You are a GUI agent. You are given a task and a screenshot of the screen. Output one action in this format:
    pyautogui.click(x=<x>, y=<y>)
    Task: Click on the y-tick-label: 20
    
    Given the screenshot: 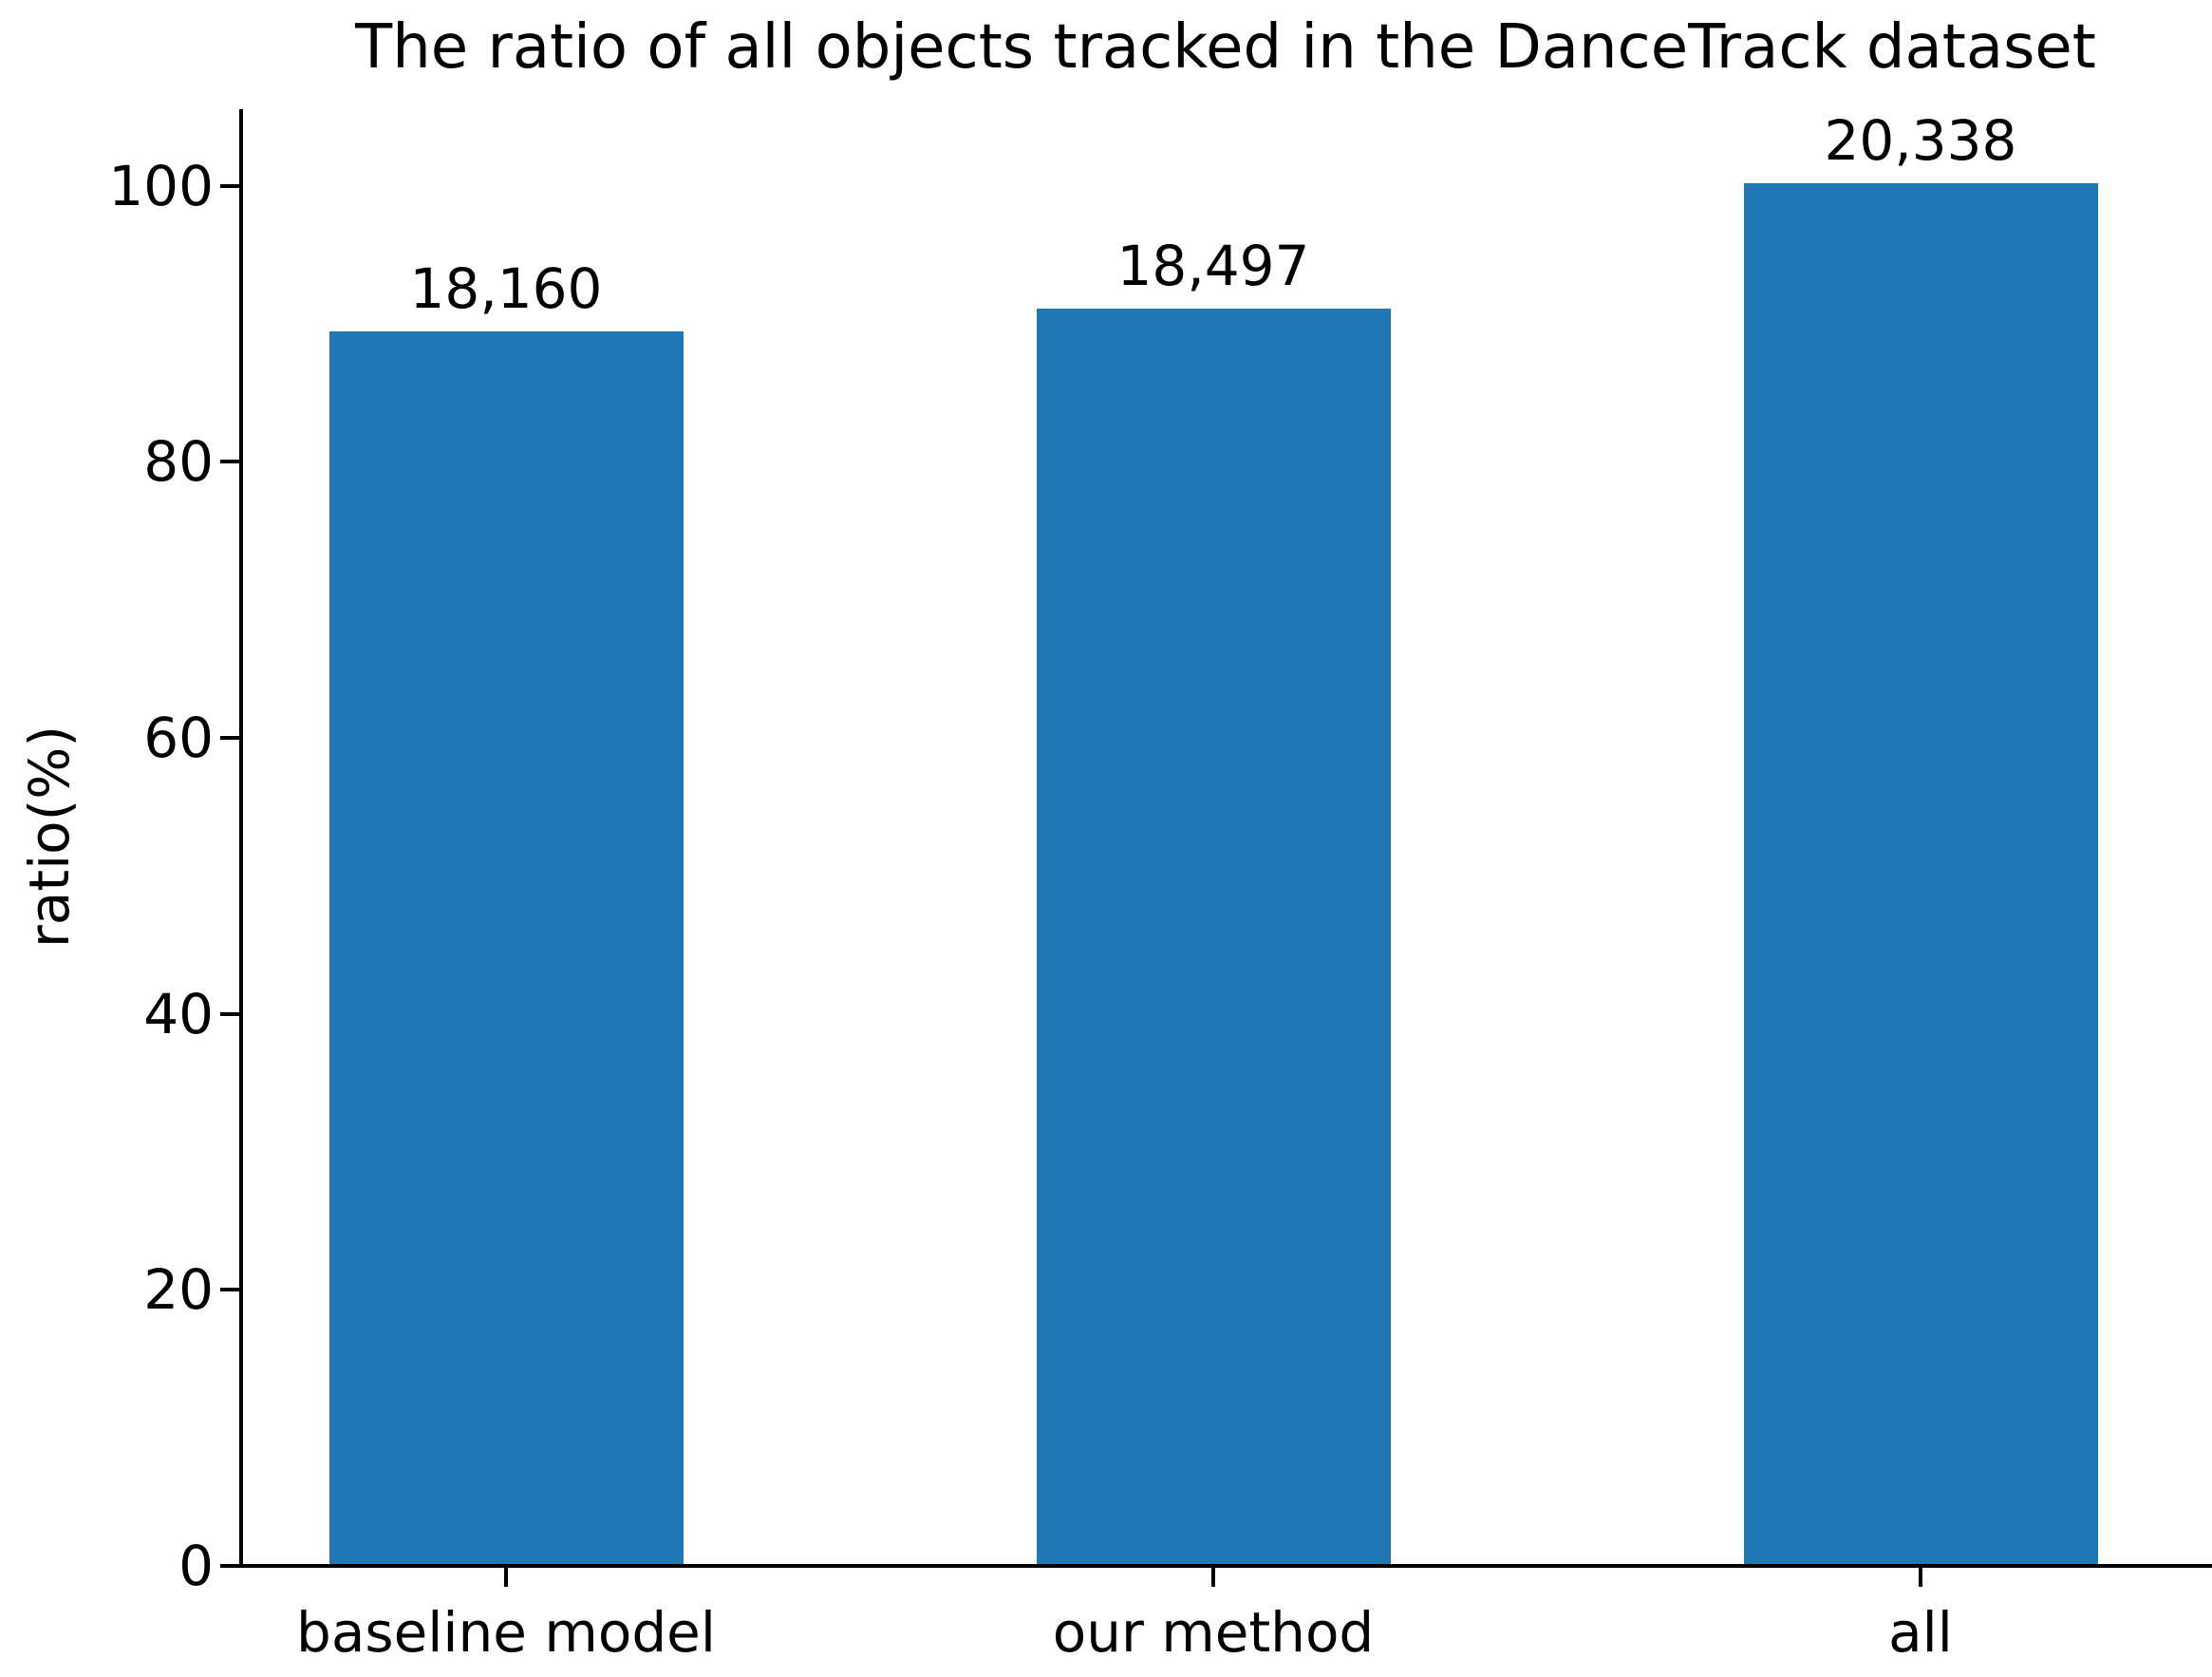 What is the action you would take?
    pyautogui.click(x=178, y=1289)
    